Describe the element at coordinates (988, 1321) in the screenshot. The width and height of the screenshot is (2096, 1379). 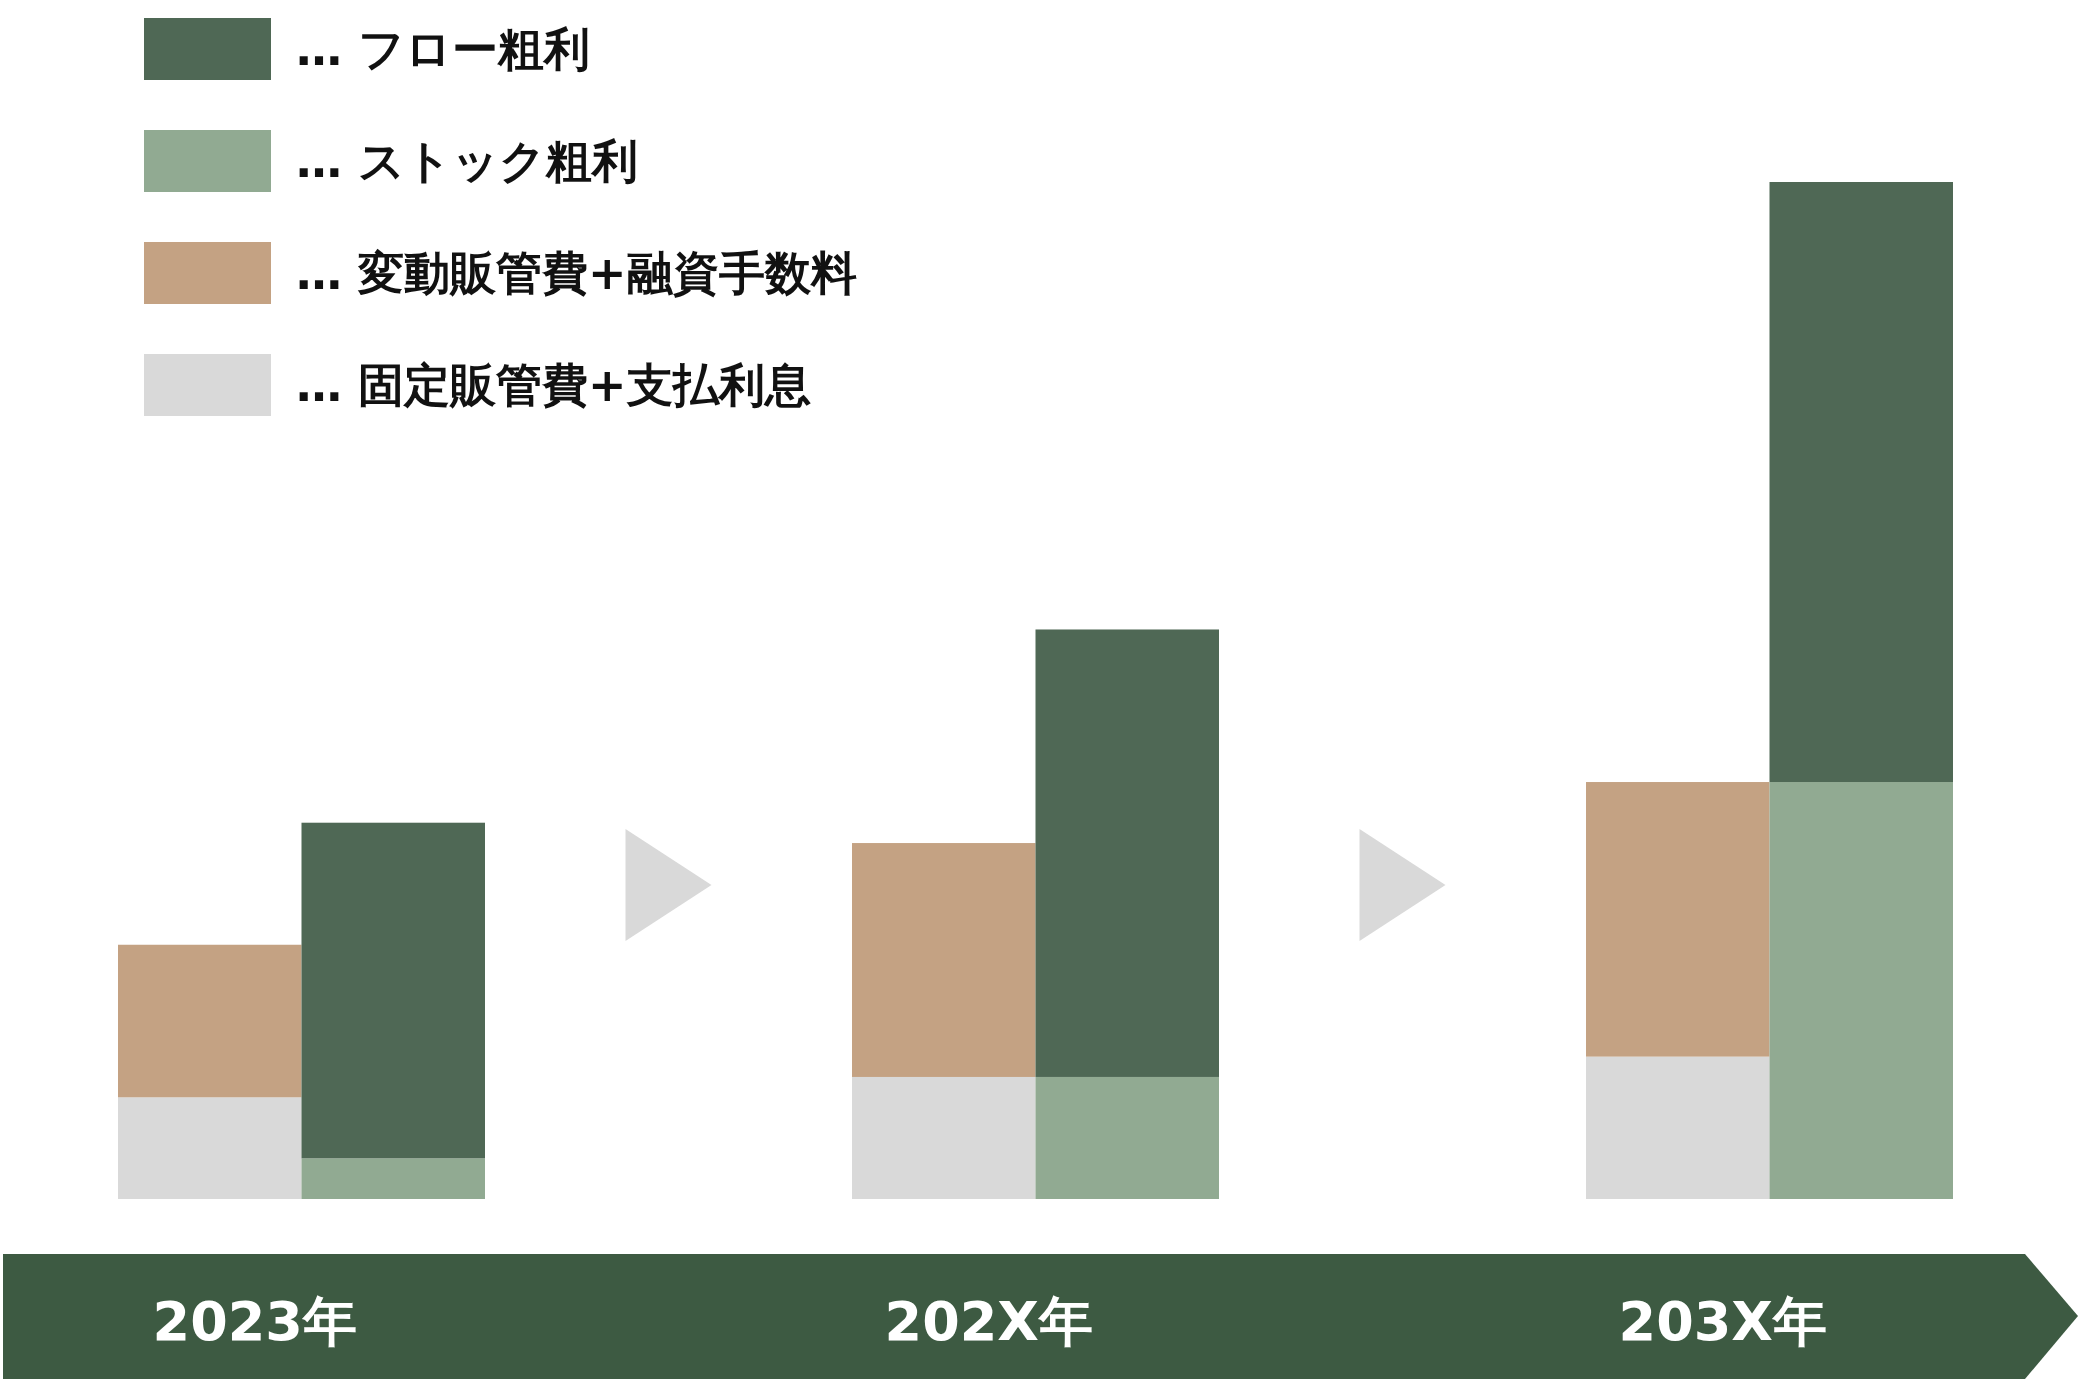
I see `x-tick-label: 202X年` at that location.